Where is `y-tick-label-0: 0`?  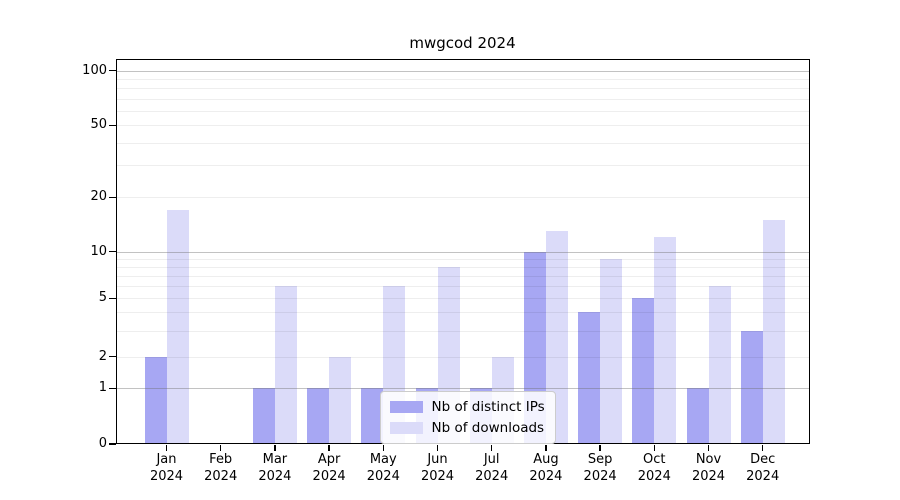 y-tick-label-0: 0 is located at coordinates (102, 443).